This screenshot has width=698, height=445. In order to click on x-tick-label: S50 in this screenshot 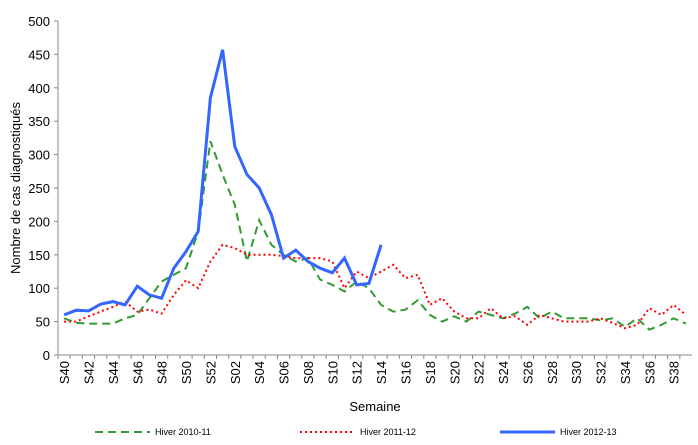, I will do `click(186, 372)`.